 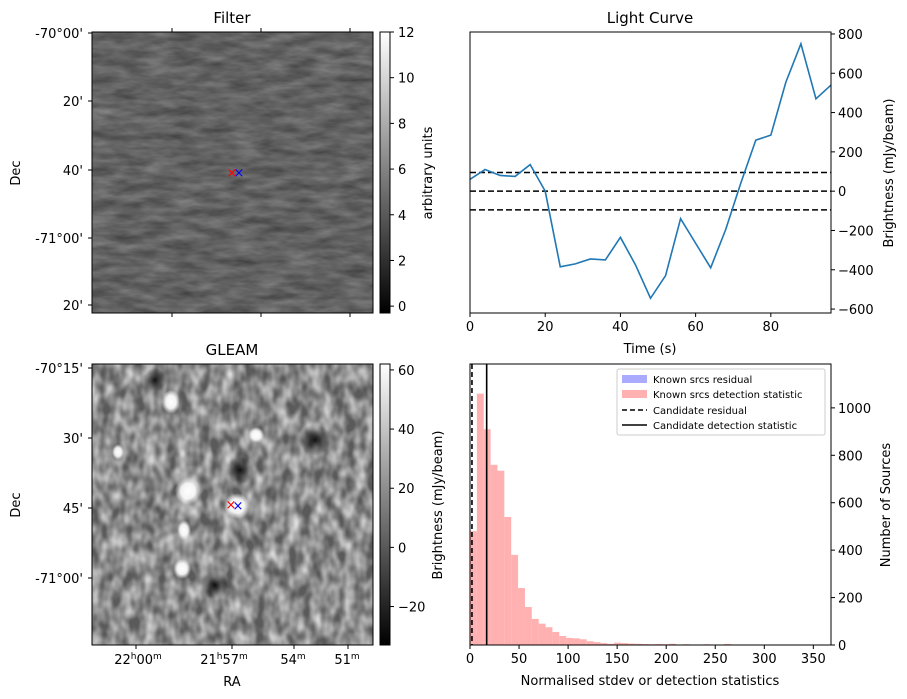 What do you see at coordinates (519, 659) in the screenshot?
I see `histogram-xtick-label: 50` at bounding box center [519, 659].